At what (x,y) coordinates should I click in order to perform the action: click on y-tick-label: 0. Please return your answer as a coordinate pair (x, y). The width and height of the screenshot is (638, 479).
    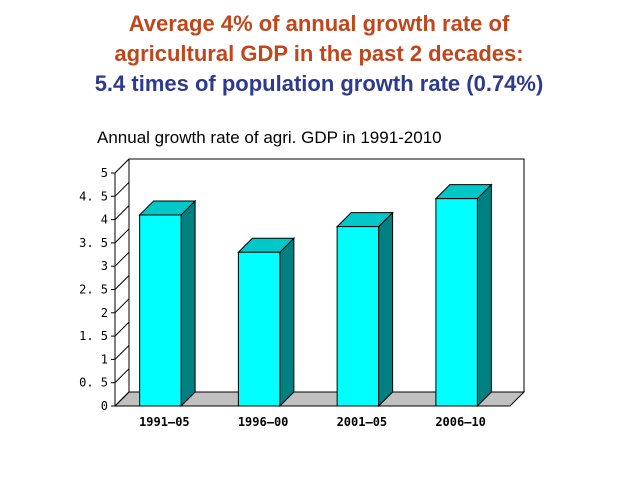
    Looking at the image, I should click on (104, 406).